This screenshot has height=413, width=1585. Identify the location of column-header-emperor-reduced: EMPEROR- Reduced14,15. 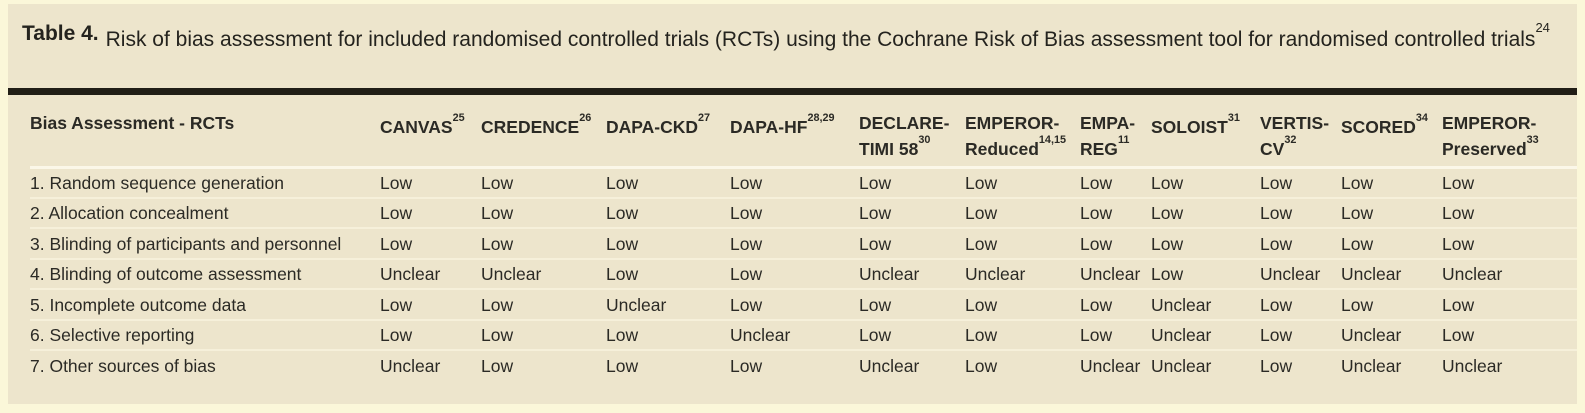
(1016, 136).